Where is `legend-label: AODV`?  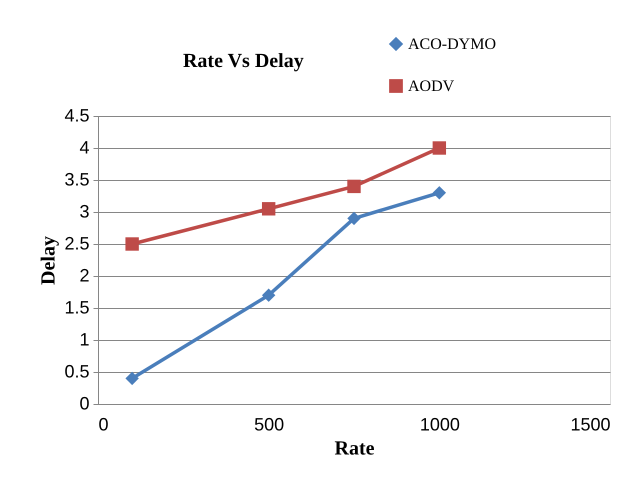 legend-label: AODV is located at coordinates (431, 86).